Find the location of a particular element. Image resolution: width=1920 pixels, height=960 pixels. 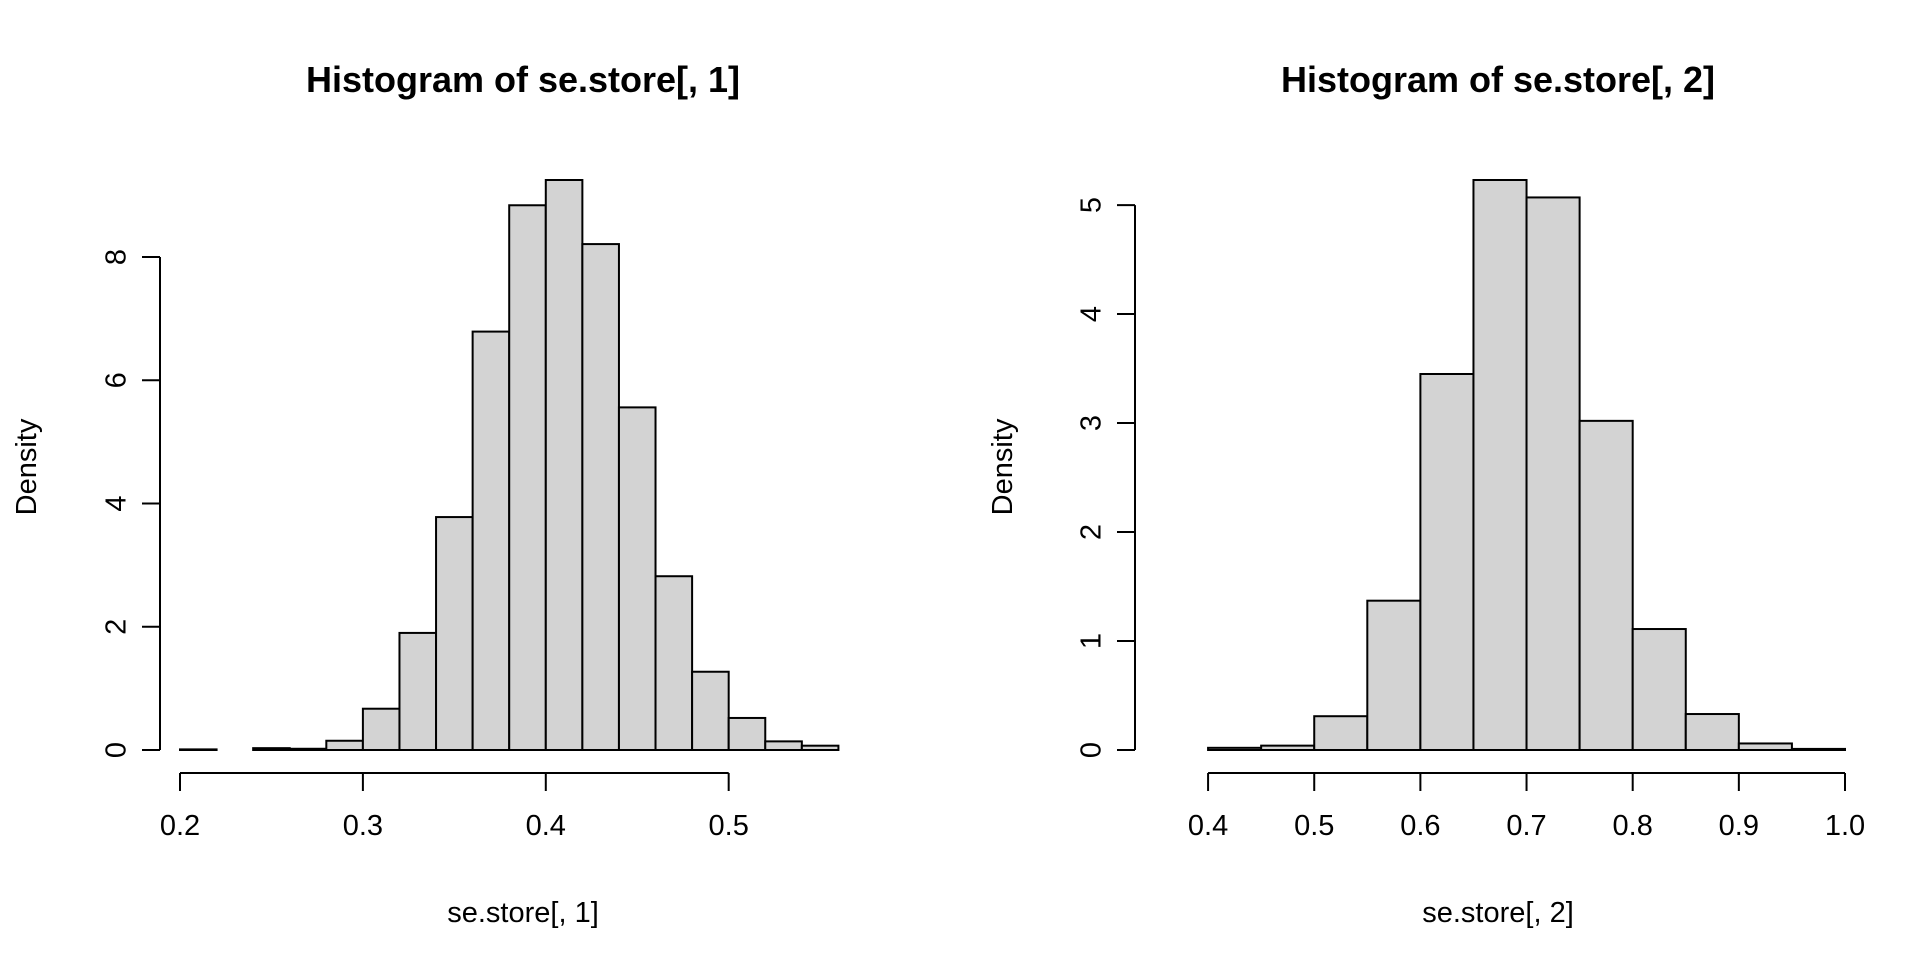

y-axis: 0 2 4 6 8 is located at coordinates (131, 503).